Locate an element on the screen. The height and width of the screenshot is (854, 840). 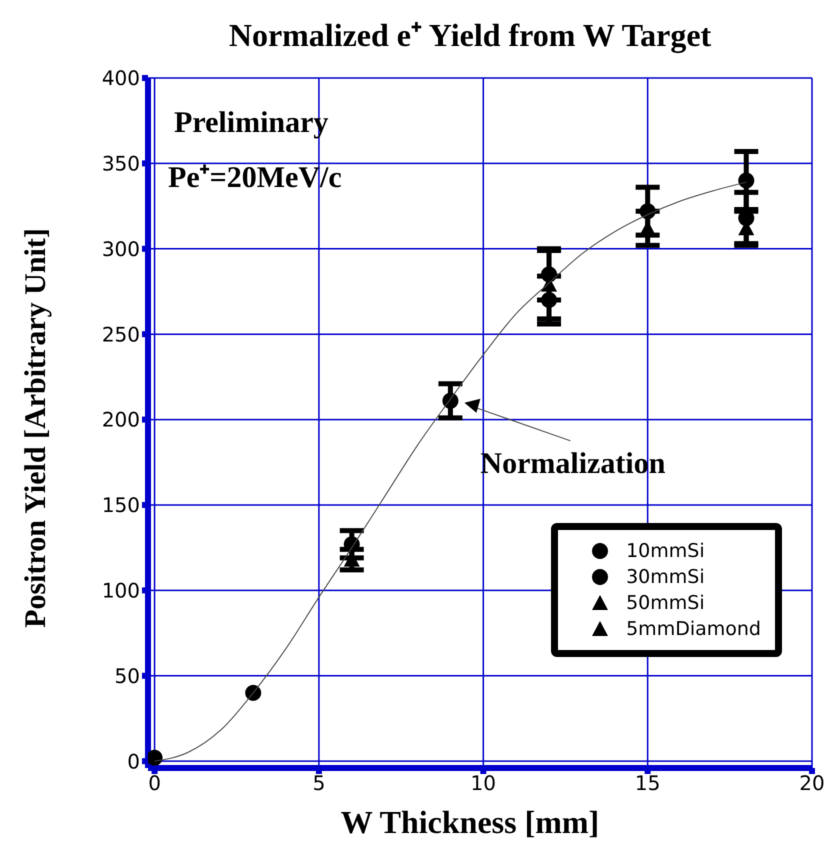
x-tick-label: 20 is located at coordinates (812, 783).